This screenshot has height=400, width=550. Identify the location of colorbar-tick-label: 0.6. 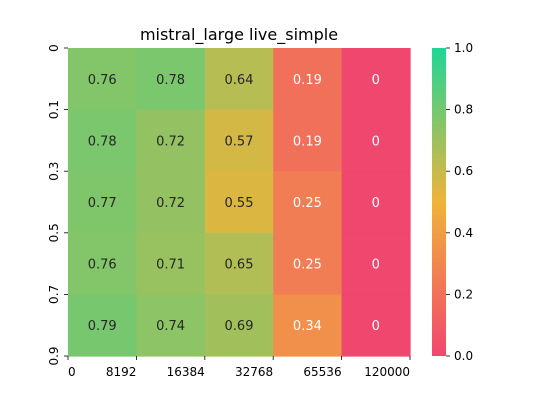
(463, 171).